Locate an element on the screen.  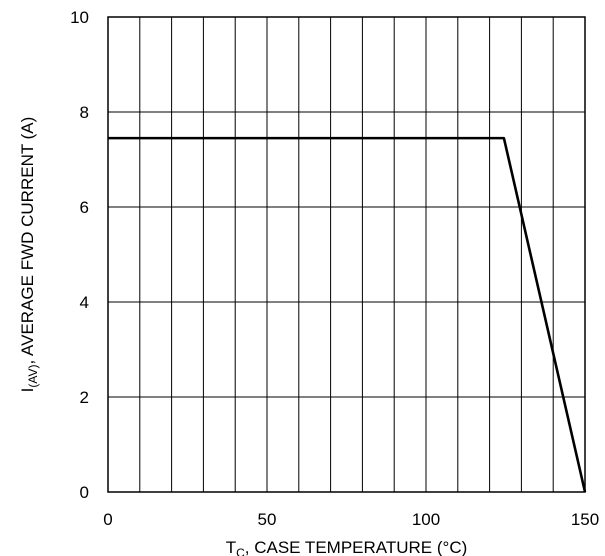
x-tick-label: 50 is located at coordinates (267, 519).